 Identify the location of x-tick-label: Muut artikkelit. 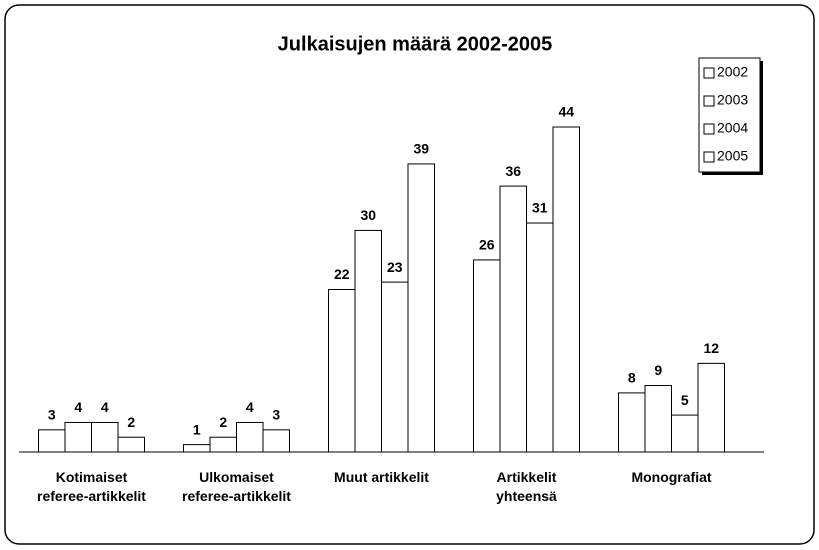
(381, 477).